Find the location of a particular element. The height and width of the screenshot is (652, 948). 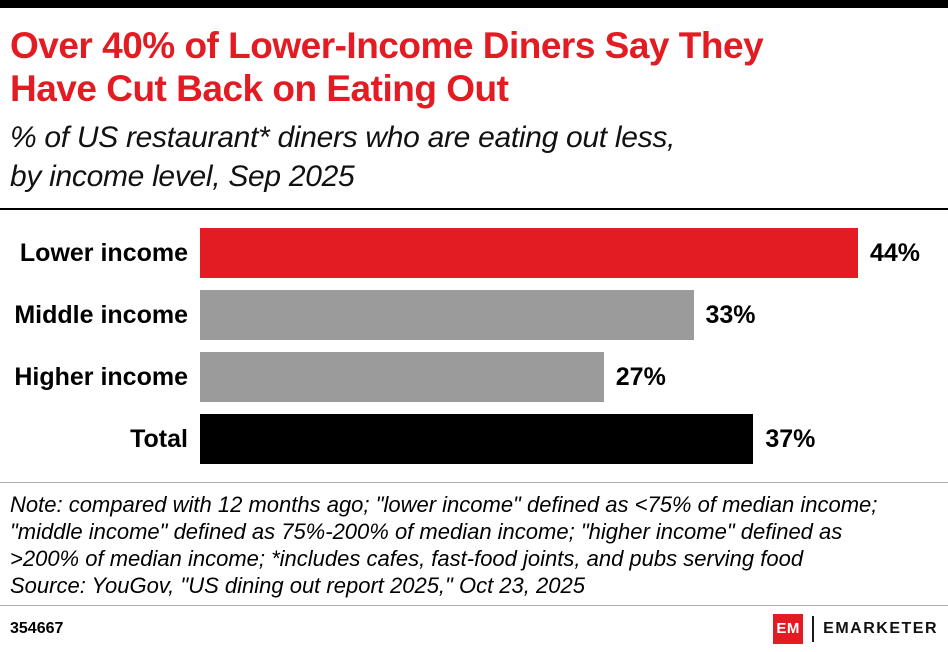

bar-area: 33% is located at coordinates (569, 315).